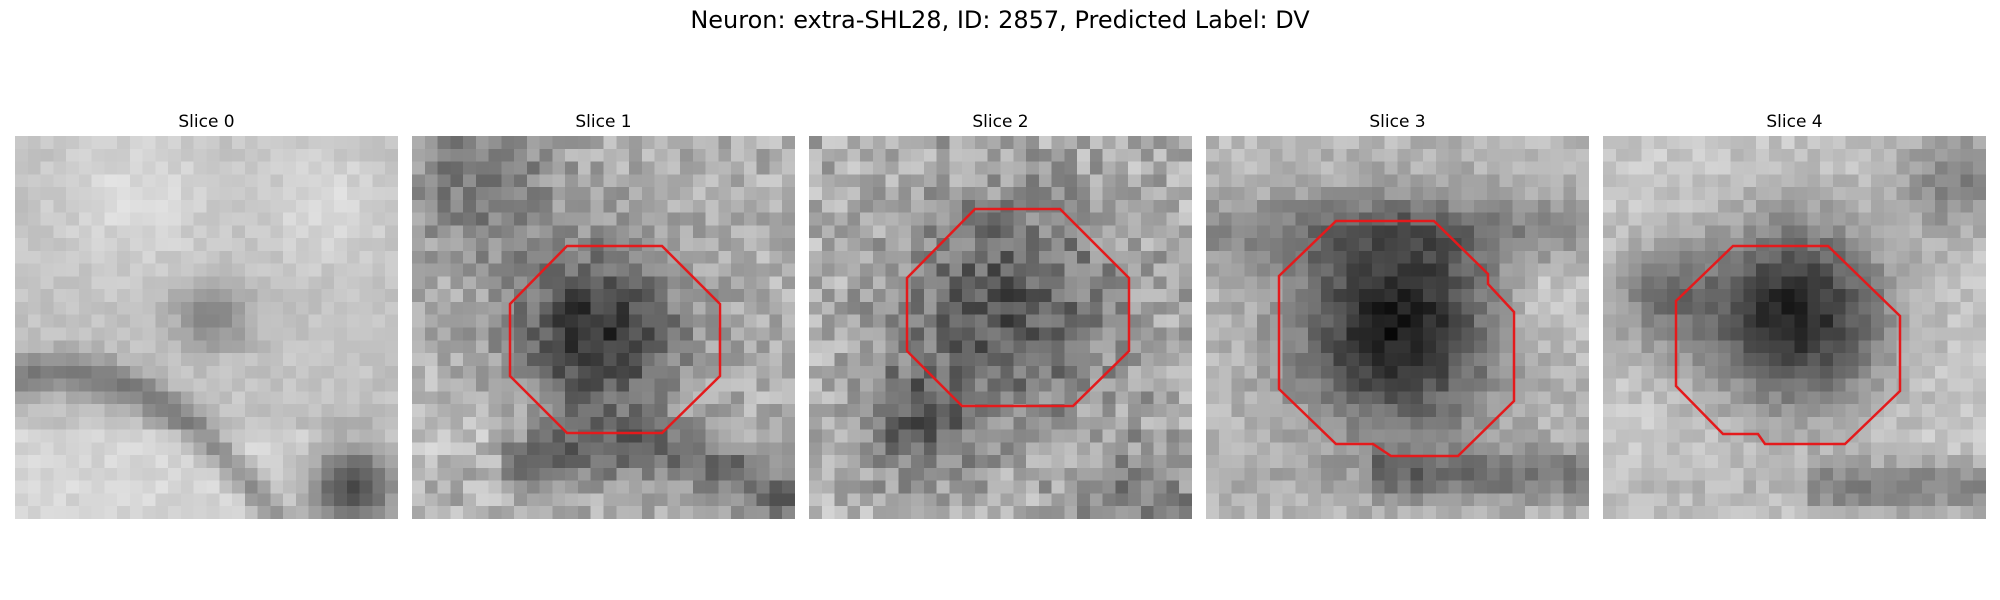  What do you see at coordinates (1000, 122) in the screenshot?
I see `slice-title-2: Slice 2` at bounding box center [1000, 122].